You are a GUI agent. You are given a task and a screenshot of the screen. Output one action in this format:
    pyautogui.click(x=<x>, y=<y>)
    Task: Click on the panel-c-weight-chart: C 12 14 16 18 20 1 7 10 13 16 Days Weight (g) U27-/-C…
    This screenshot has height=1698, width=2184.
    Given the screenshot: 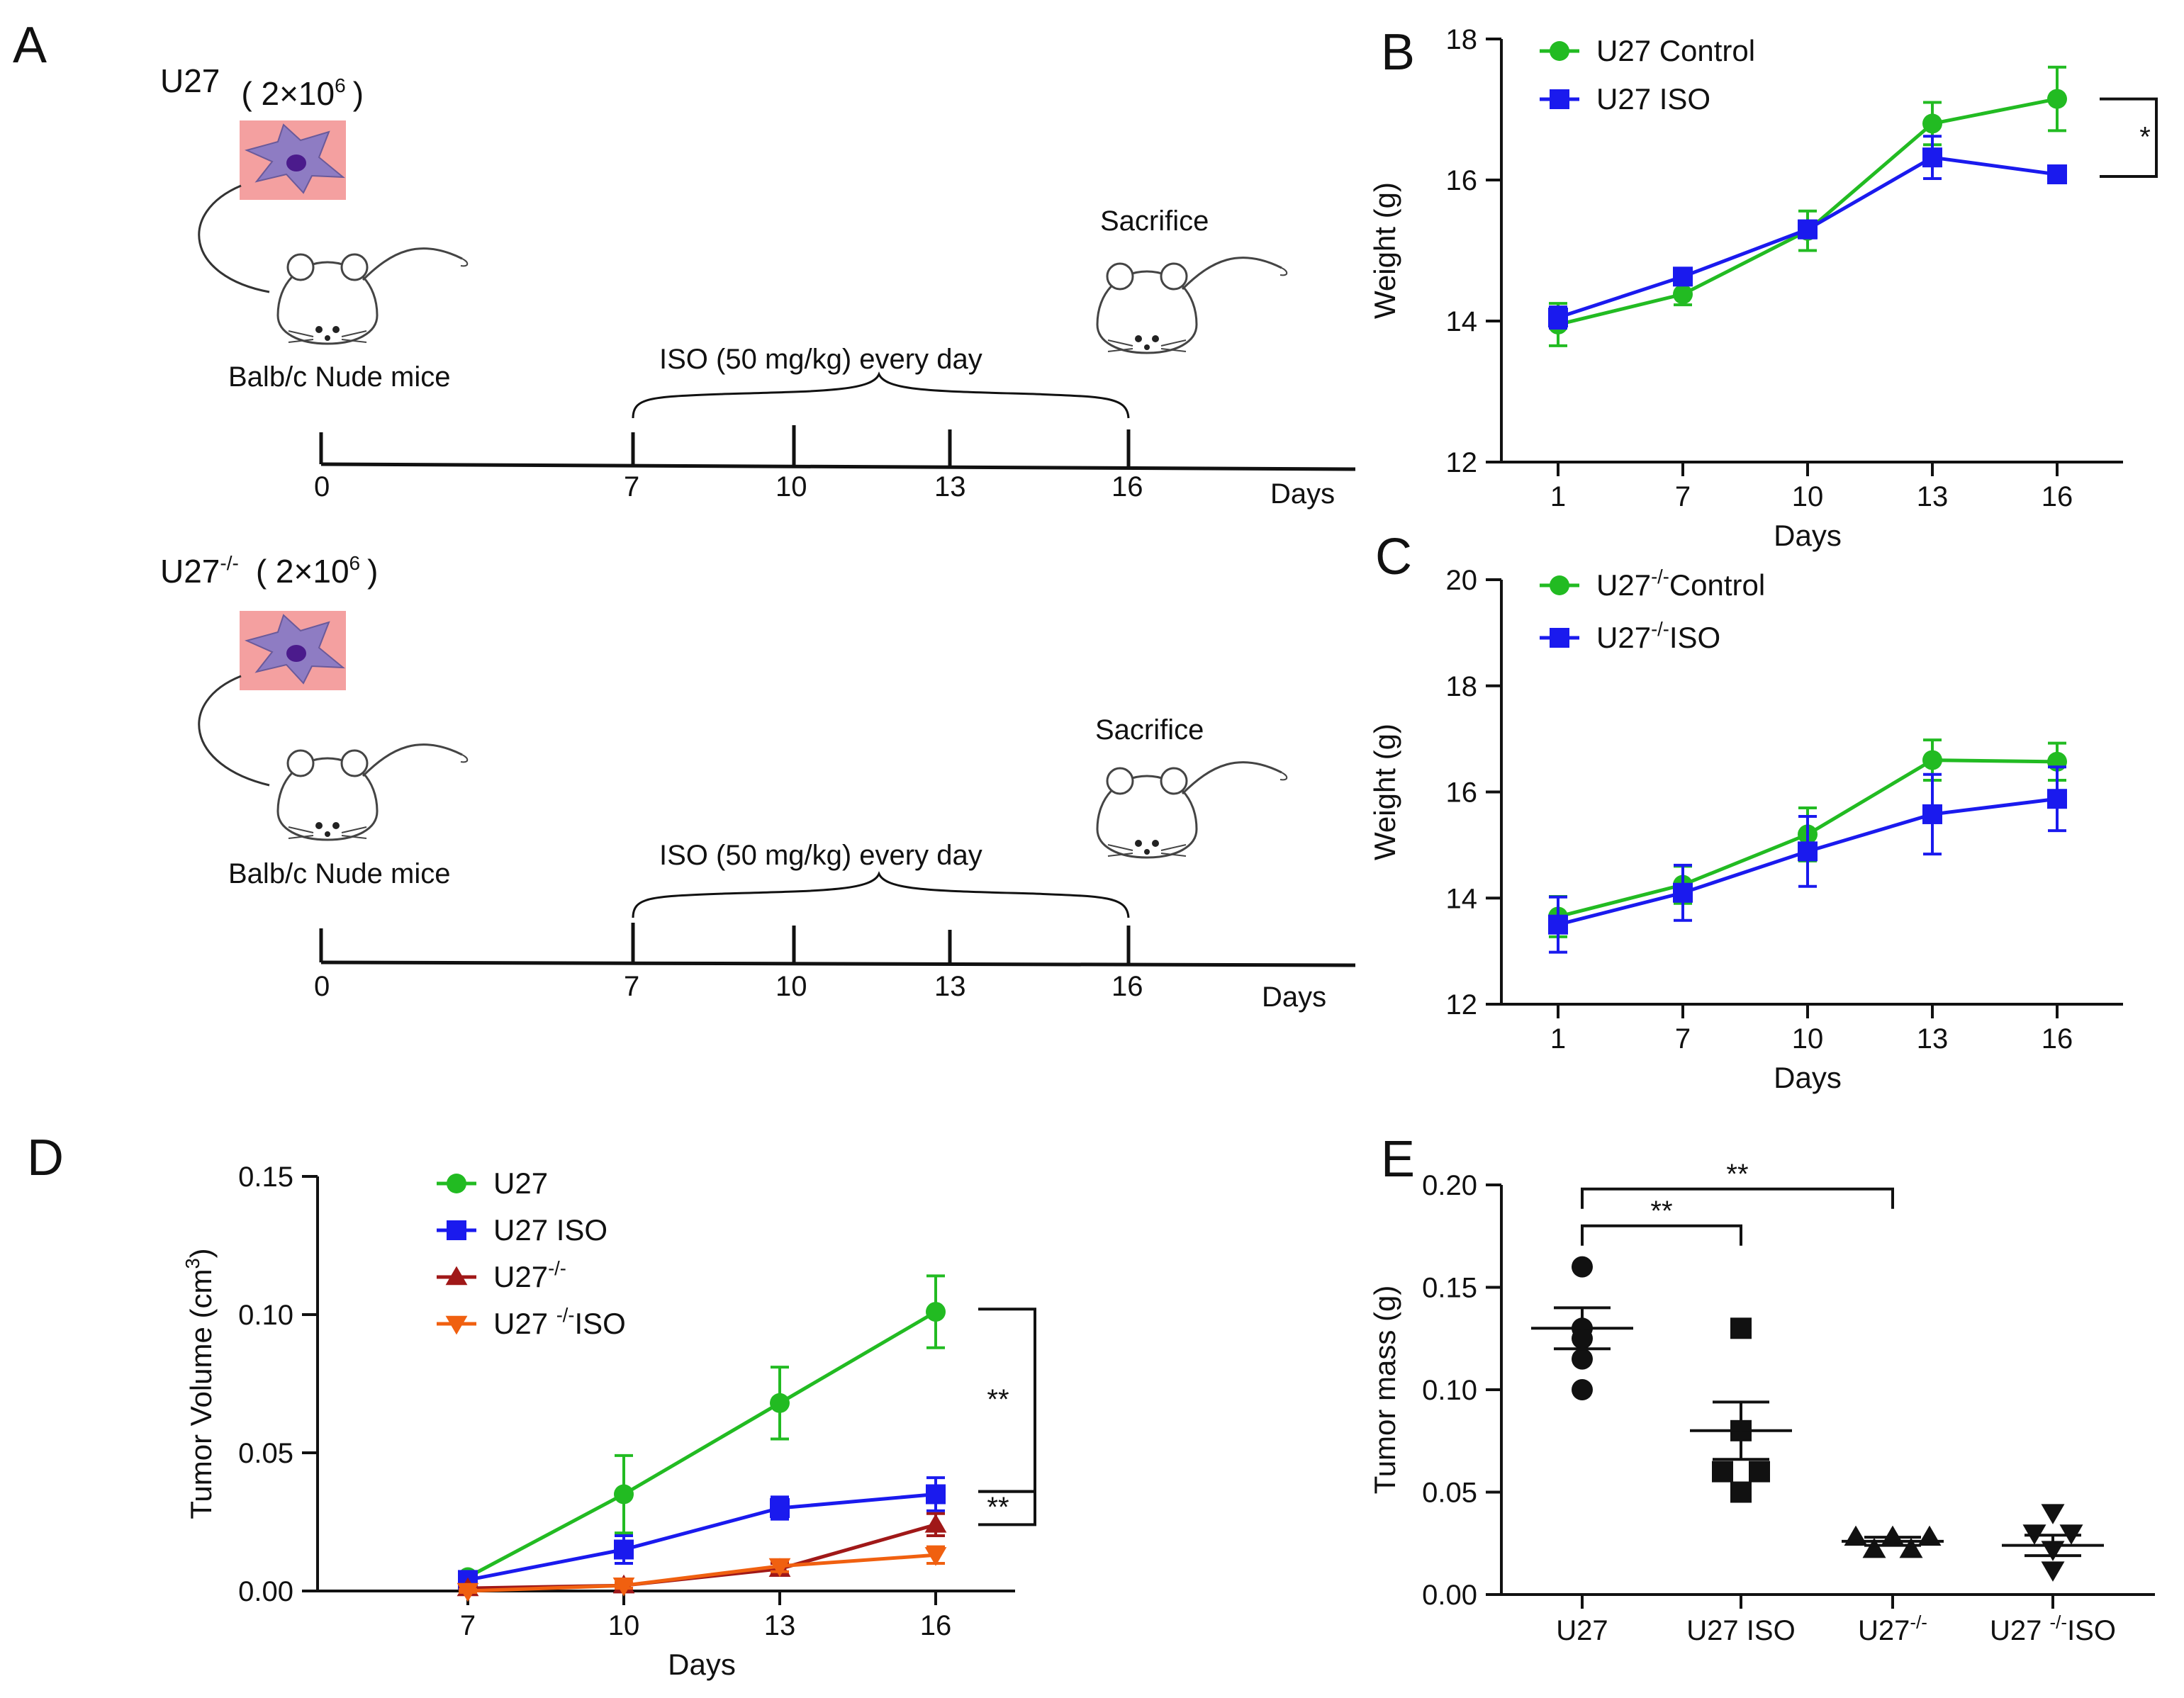 What is the action you would take?
    pyautogui.click(x=1745, y=811)
    